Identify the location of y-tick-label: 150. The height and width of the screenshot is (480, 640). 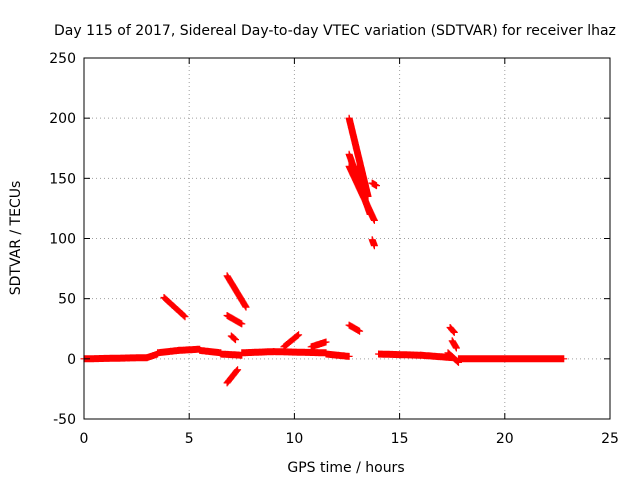
(62, 179).